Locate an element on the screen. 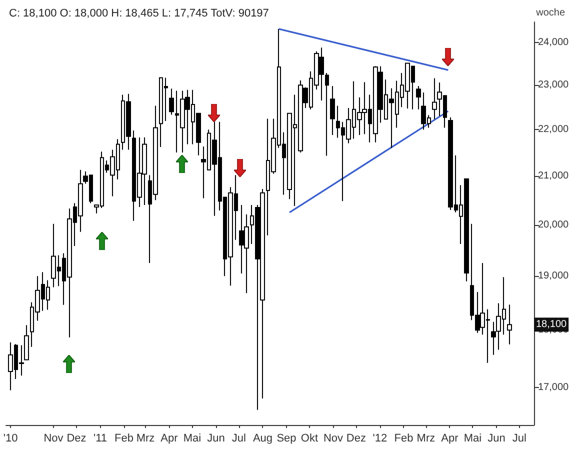  x-tick-label: '12 is located at coordinates (380, 438).